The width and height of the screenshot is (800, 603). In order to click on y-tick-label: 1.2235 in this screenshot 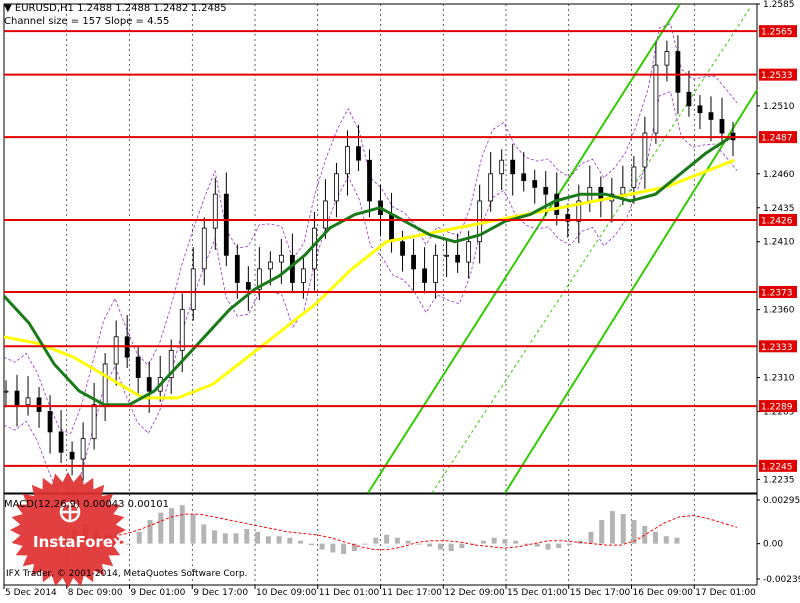, I will do `click(779, 480)`.